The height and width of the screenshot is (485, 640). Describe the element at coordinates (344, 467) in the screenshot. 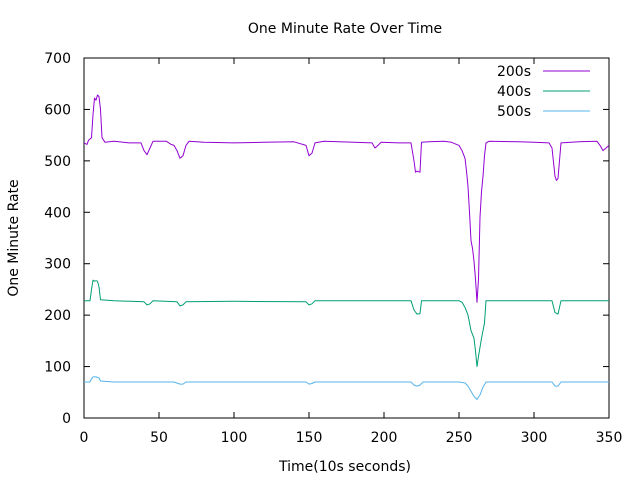

I see `x-axis-label: Time(10s seconds)` at that location.